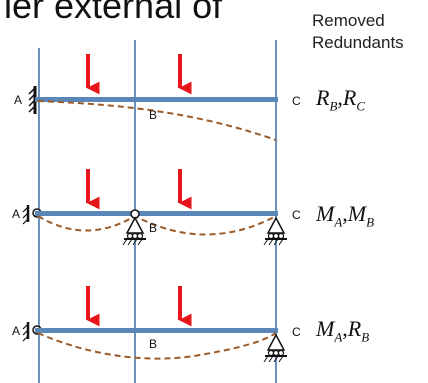  What do you see at coordinates (153, 115) in the screenshot?
I see `case-1-label-b: B` at bounding box center [153, 115].